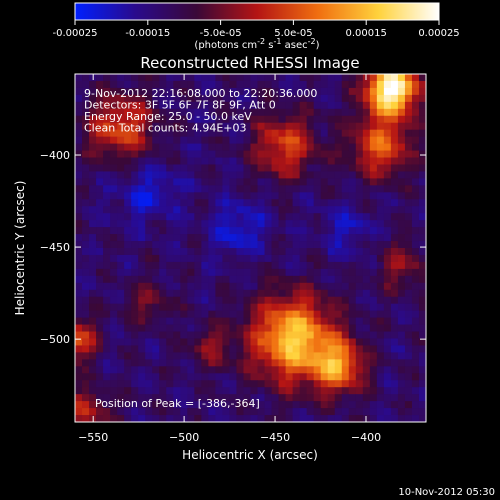  I want to click on y-tick-label: −400, so click(55, 155).